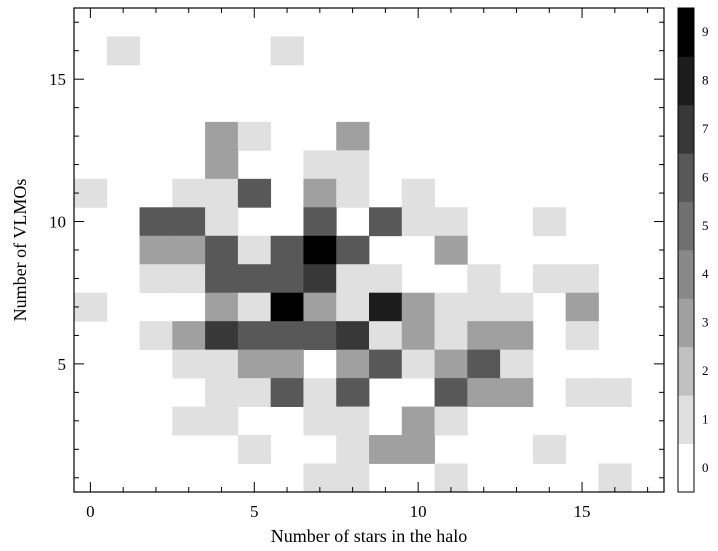 Image resolution: width=718 pixels, height=551 pixels. I want to click on colorbar-tick-label: 2, so click(705, 370).